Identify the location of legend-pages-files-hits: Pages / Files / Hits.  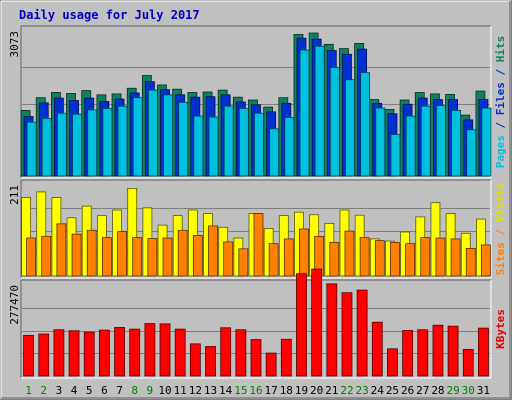
(500, 102).